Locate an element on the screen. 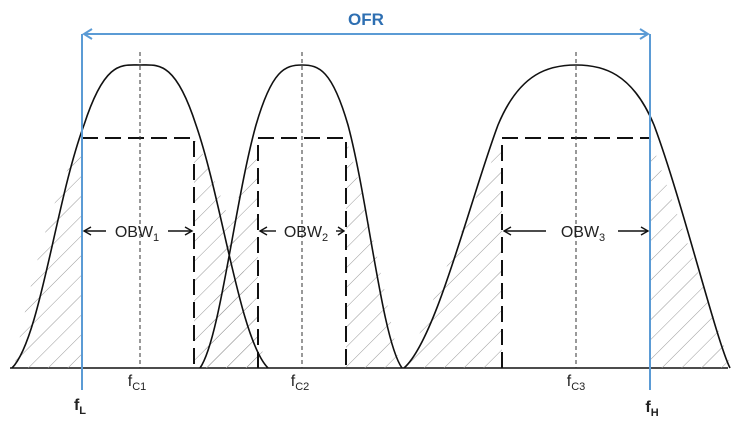 Image resolution: width=735 pixels, height=422 pixels. carrier3-center-main: f is located at coordinates (569, 381).